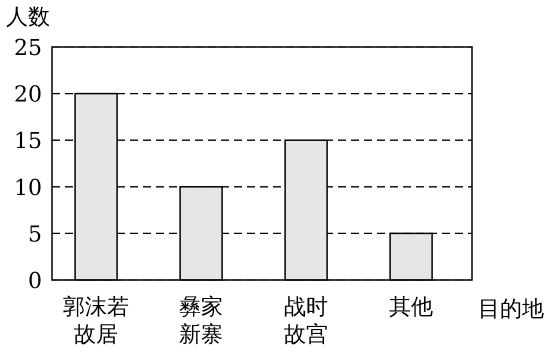 The height and width of the screenshot is (364, 545). What do you see at coordinates (28, 17) in the screenshot?
I see `ylabel: 人数` at bounding box center [28, 17].